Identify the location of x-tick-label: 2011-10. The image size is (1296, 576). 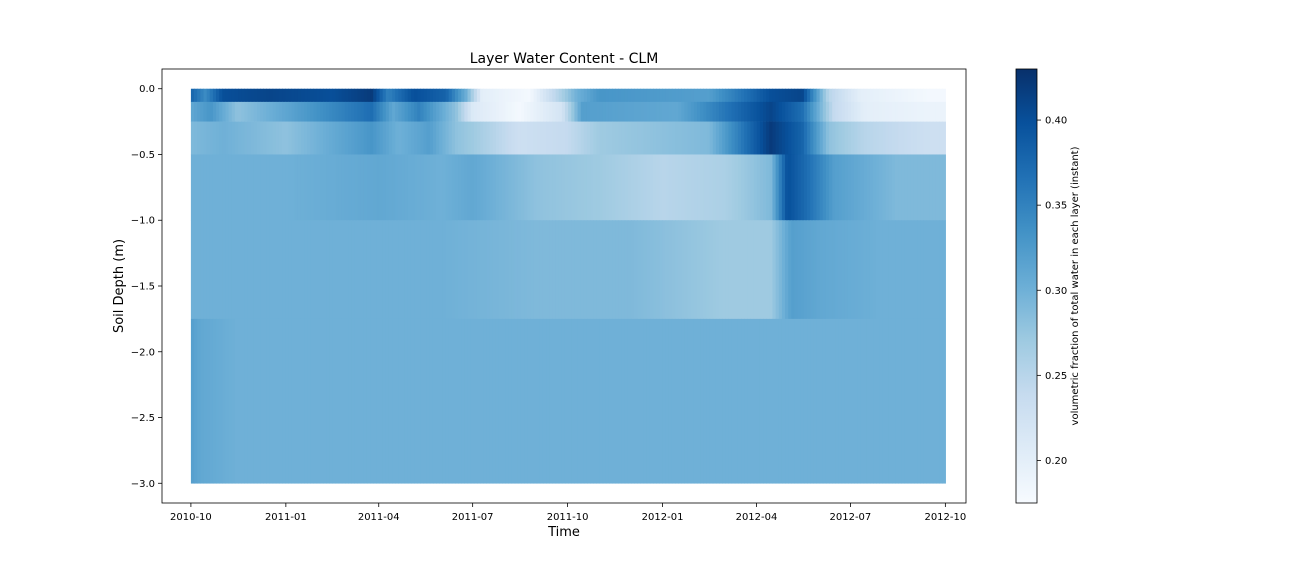
(568, 517).